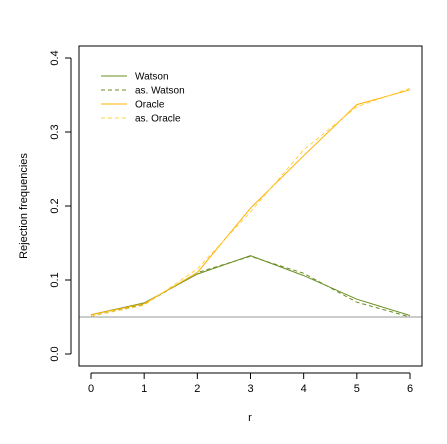 This screenshot has height=444, width=447. Describe the element at coordinates (55, 57) in the screenshot. I see `y-tick-label: 0.4` at that location.